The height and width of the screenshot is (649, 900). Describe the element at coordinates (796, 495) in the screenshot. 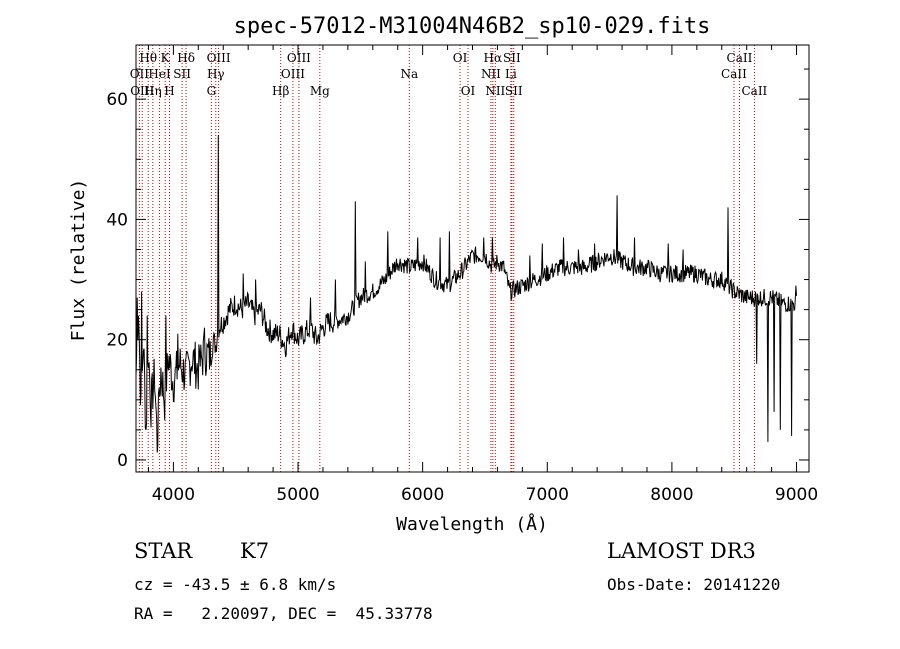

I see `x-tick-label: 9000` at that location.